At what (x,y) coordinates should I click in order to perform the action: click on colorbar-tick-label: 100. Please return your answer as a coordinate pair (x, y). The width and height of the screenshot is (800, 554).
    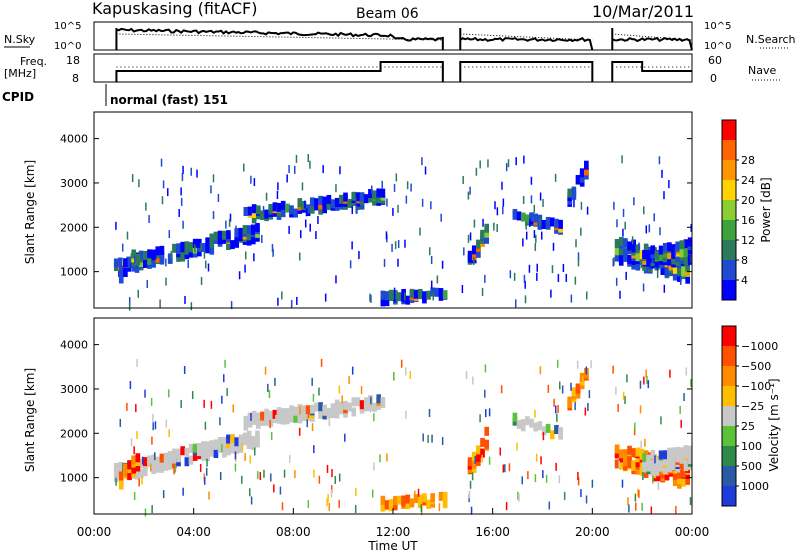
    Looking at the image, I should click on (751, 446).